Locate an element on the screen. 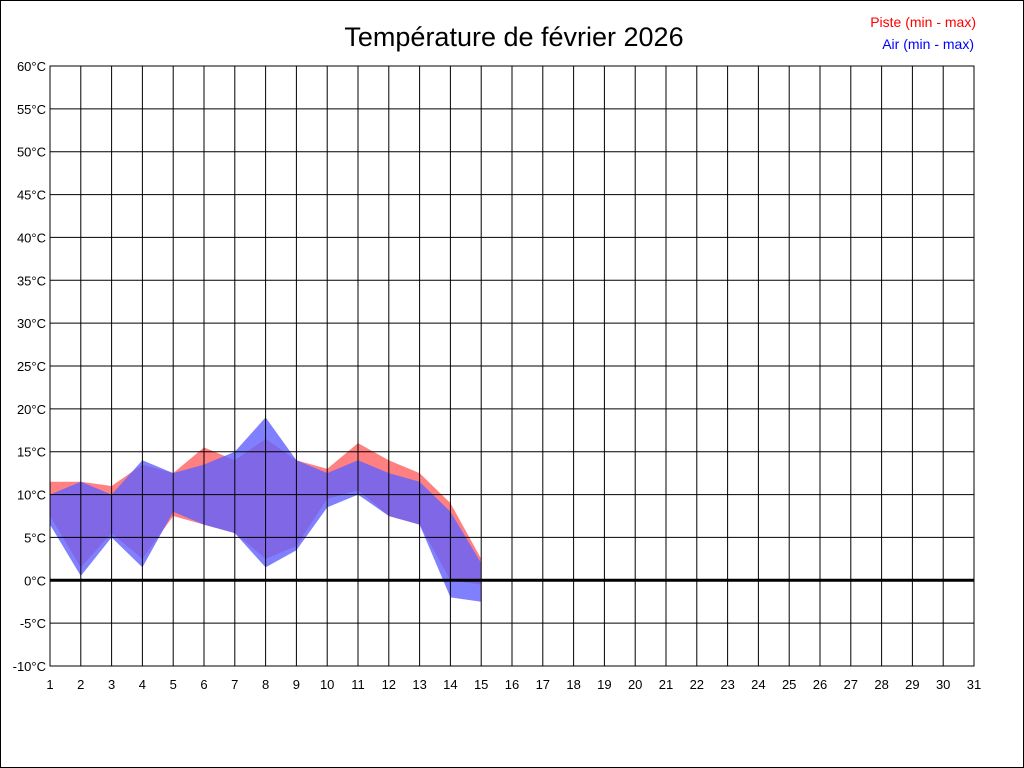  x-tick-label: 30 is located at coordinates (943, 684).